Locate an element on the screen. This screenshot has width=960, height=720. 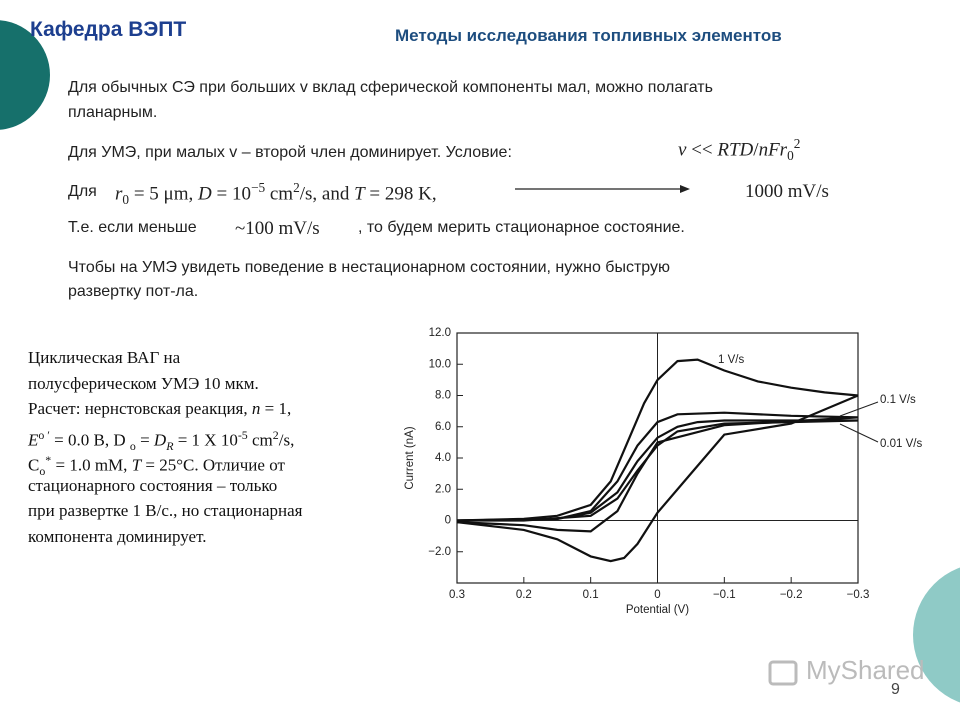
text-fragment: = 1.0 mM, is located at coordinates (91, 465).